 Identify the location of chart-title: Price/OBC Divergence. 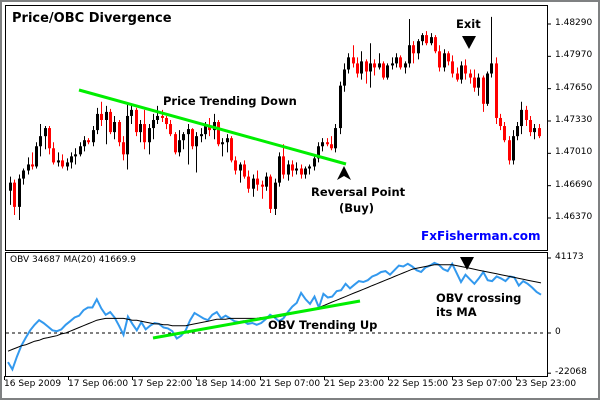
(92, 18).